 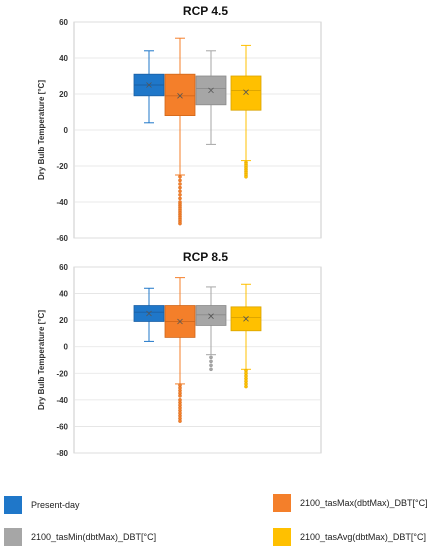 I want to click on legend-label: 2100_tasMin(dbtMax)_DBT[°C], so click(x=94, y=537).